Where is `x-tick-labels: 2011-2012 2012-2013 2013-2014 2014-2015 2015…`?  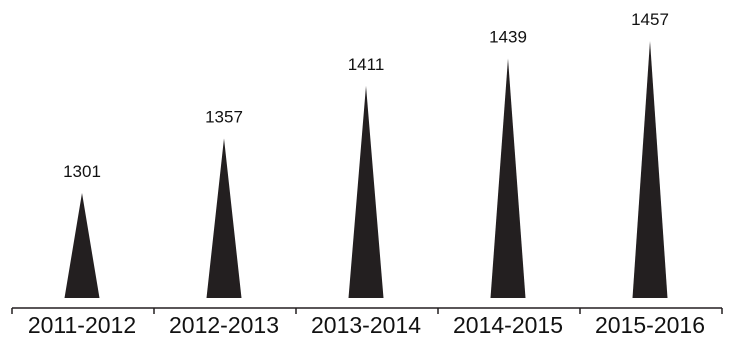 x-tick-labels: 2011-2012 2012-2013 2013-2014 2014-2015 2015… is located at coordinates (366, 325).